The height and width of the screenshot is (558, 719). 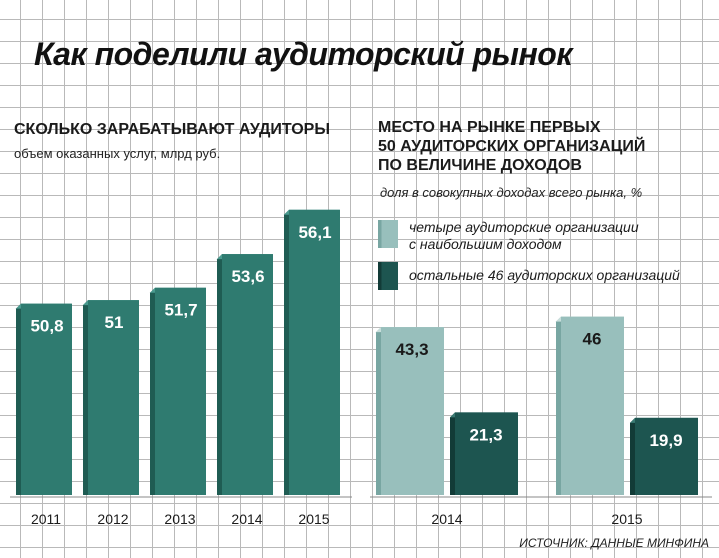 What do you see at coordinates (485, 244) in the screenshot?
I see `legend-label-top4-line-2: с наибольшим доходом` at bounding box center [485, 244].